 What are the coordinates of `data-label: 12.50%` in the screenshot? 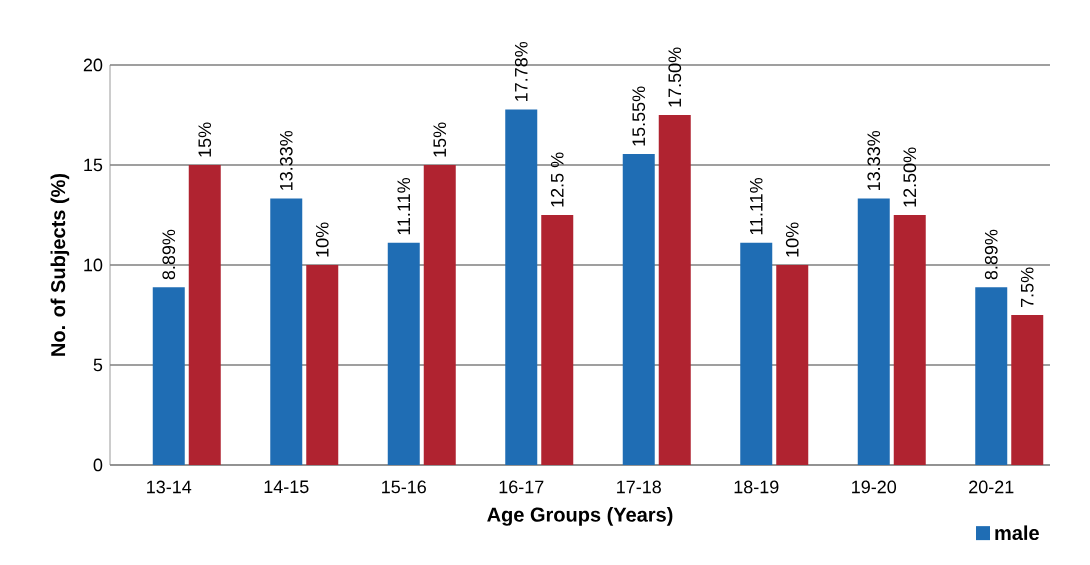 It's located at (910, 177).